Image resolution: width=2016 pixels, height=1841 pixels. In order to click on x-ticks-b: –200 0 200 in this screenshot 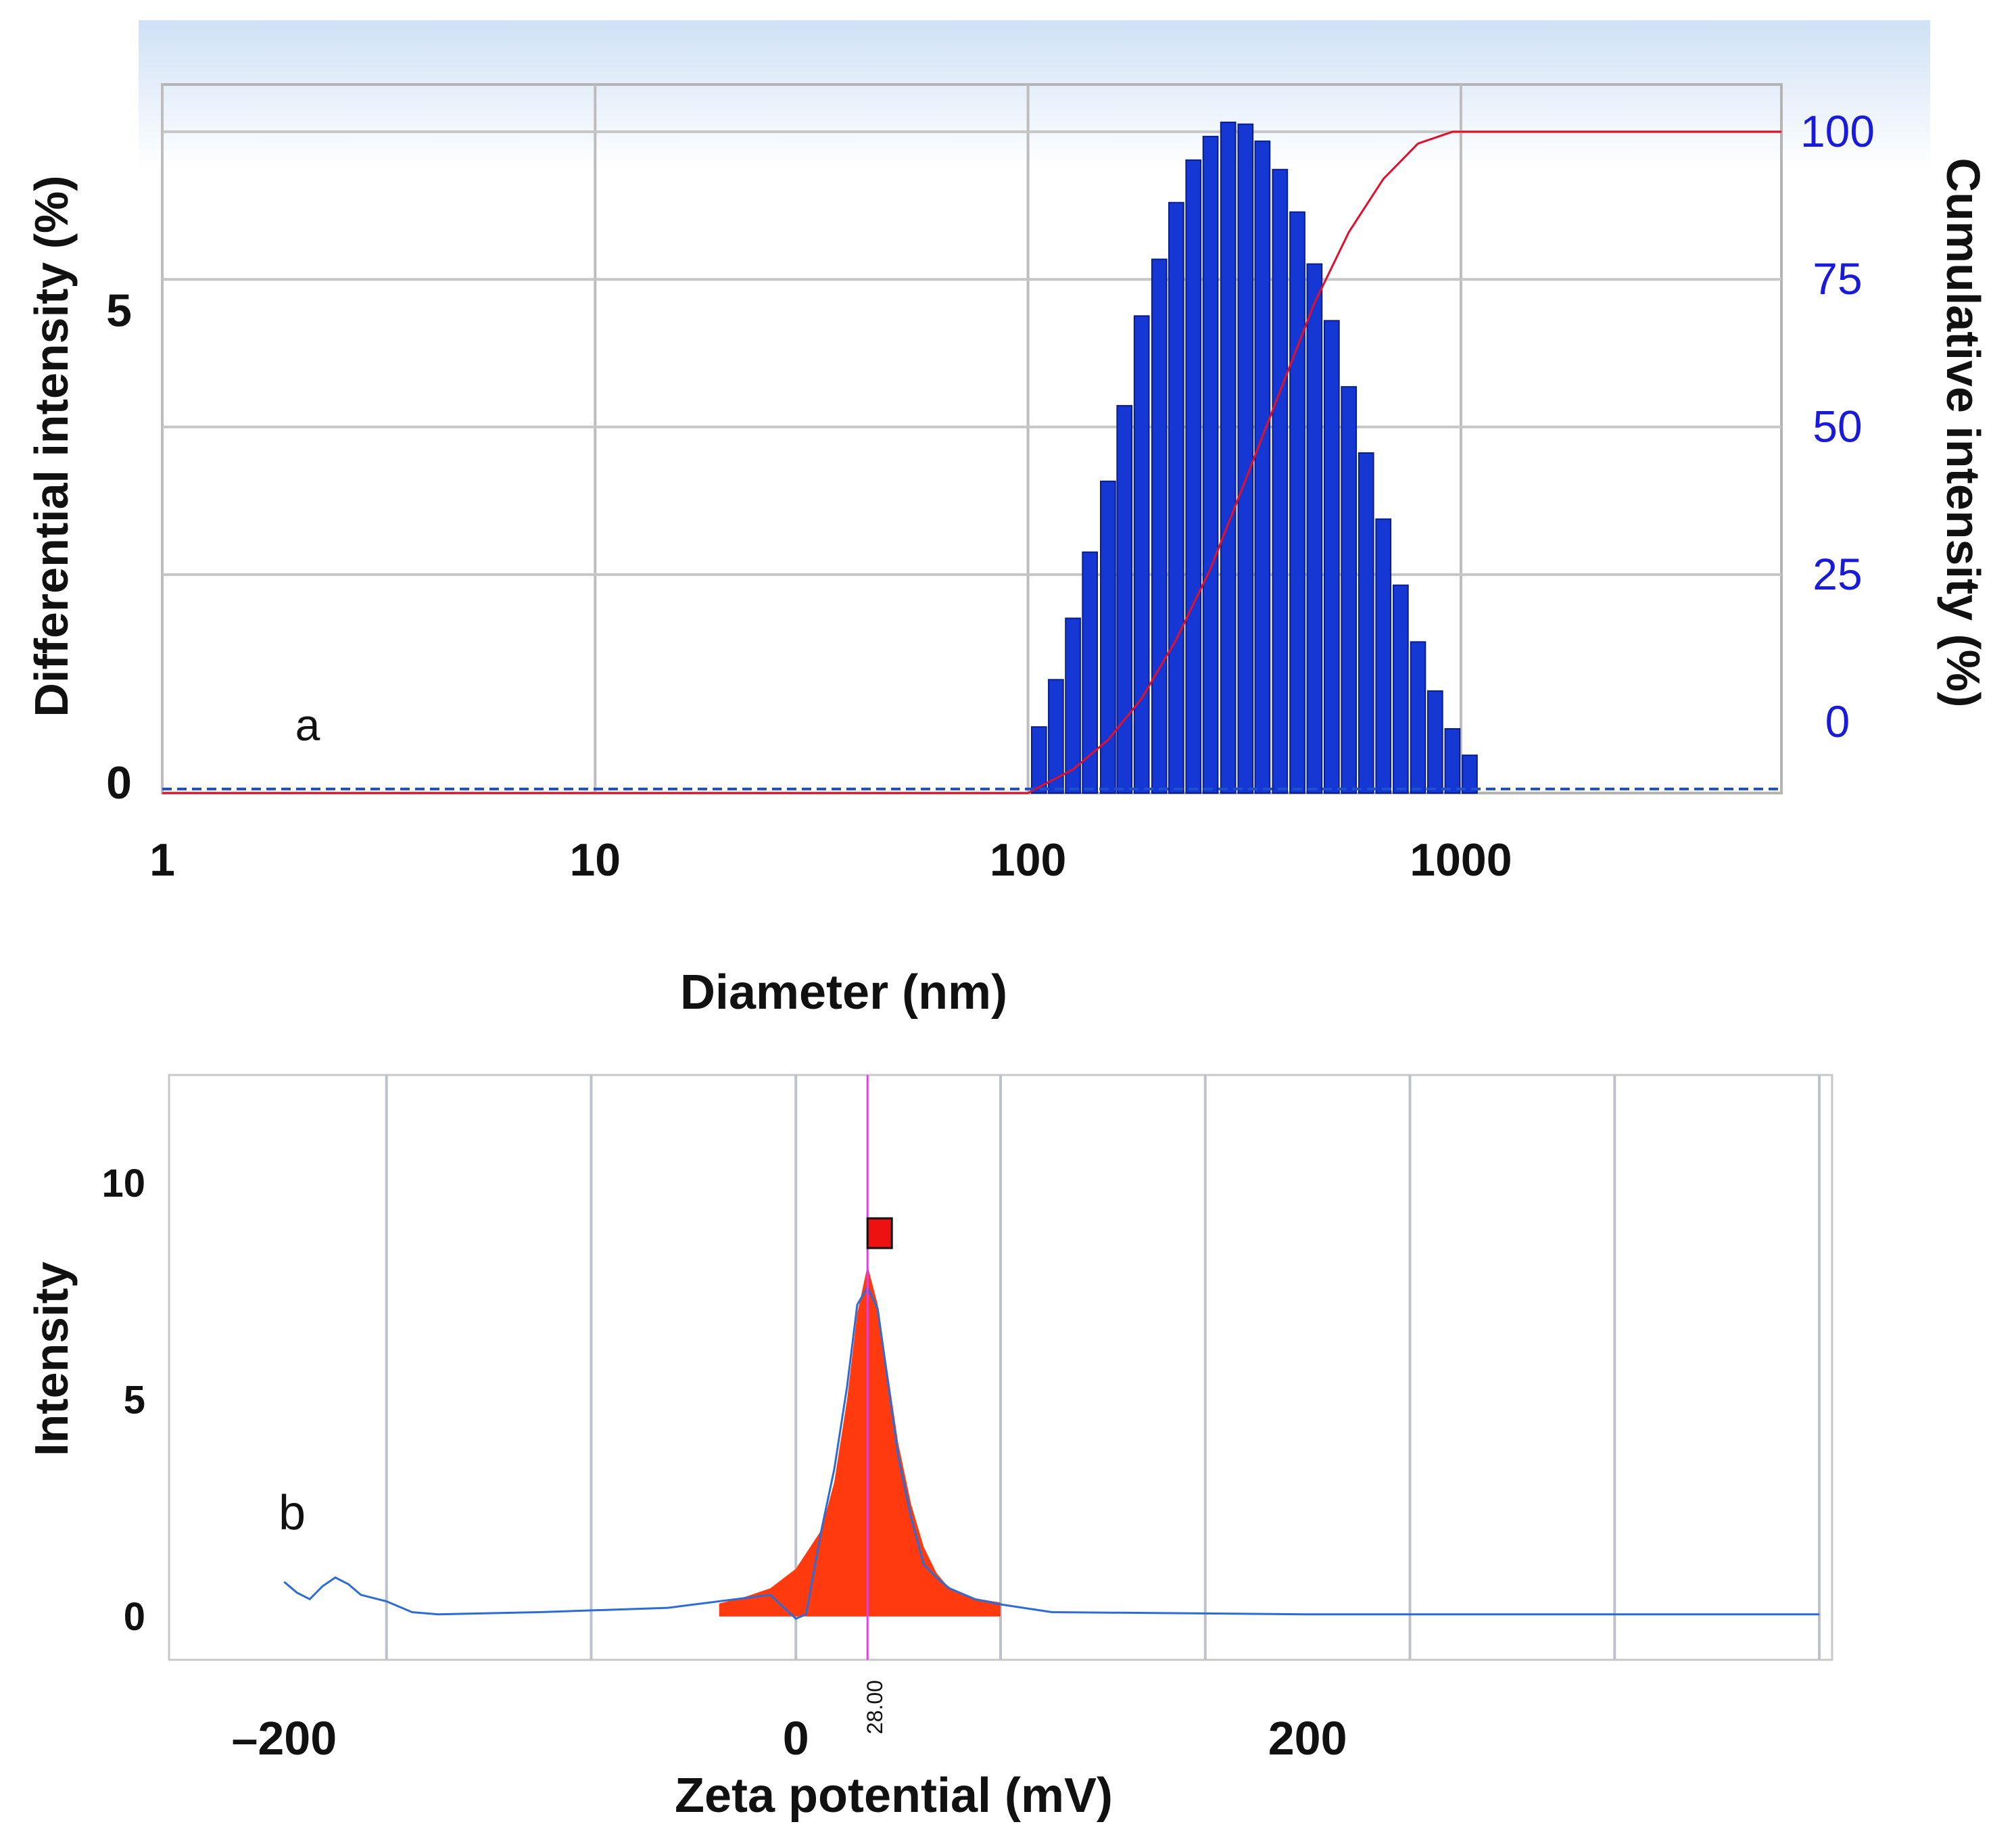, I will do `click(789, 1739)`.